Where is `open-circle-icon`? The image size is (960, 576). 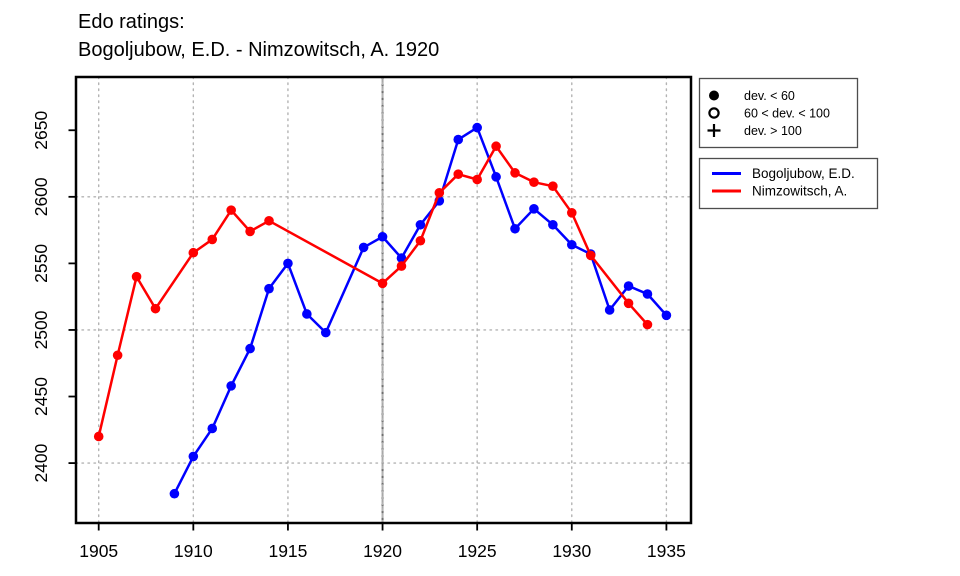 open-circle-icon is located at coordinates (714, 113).